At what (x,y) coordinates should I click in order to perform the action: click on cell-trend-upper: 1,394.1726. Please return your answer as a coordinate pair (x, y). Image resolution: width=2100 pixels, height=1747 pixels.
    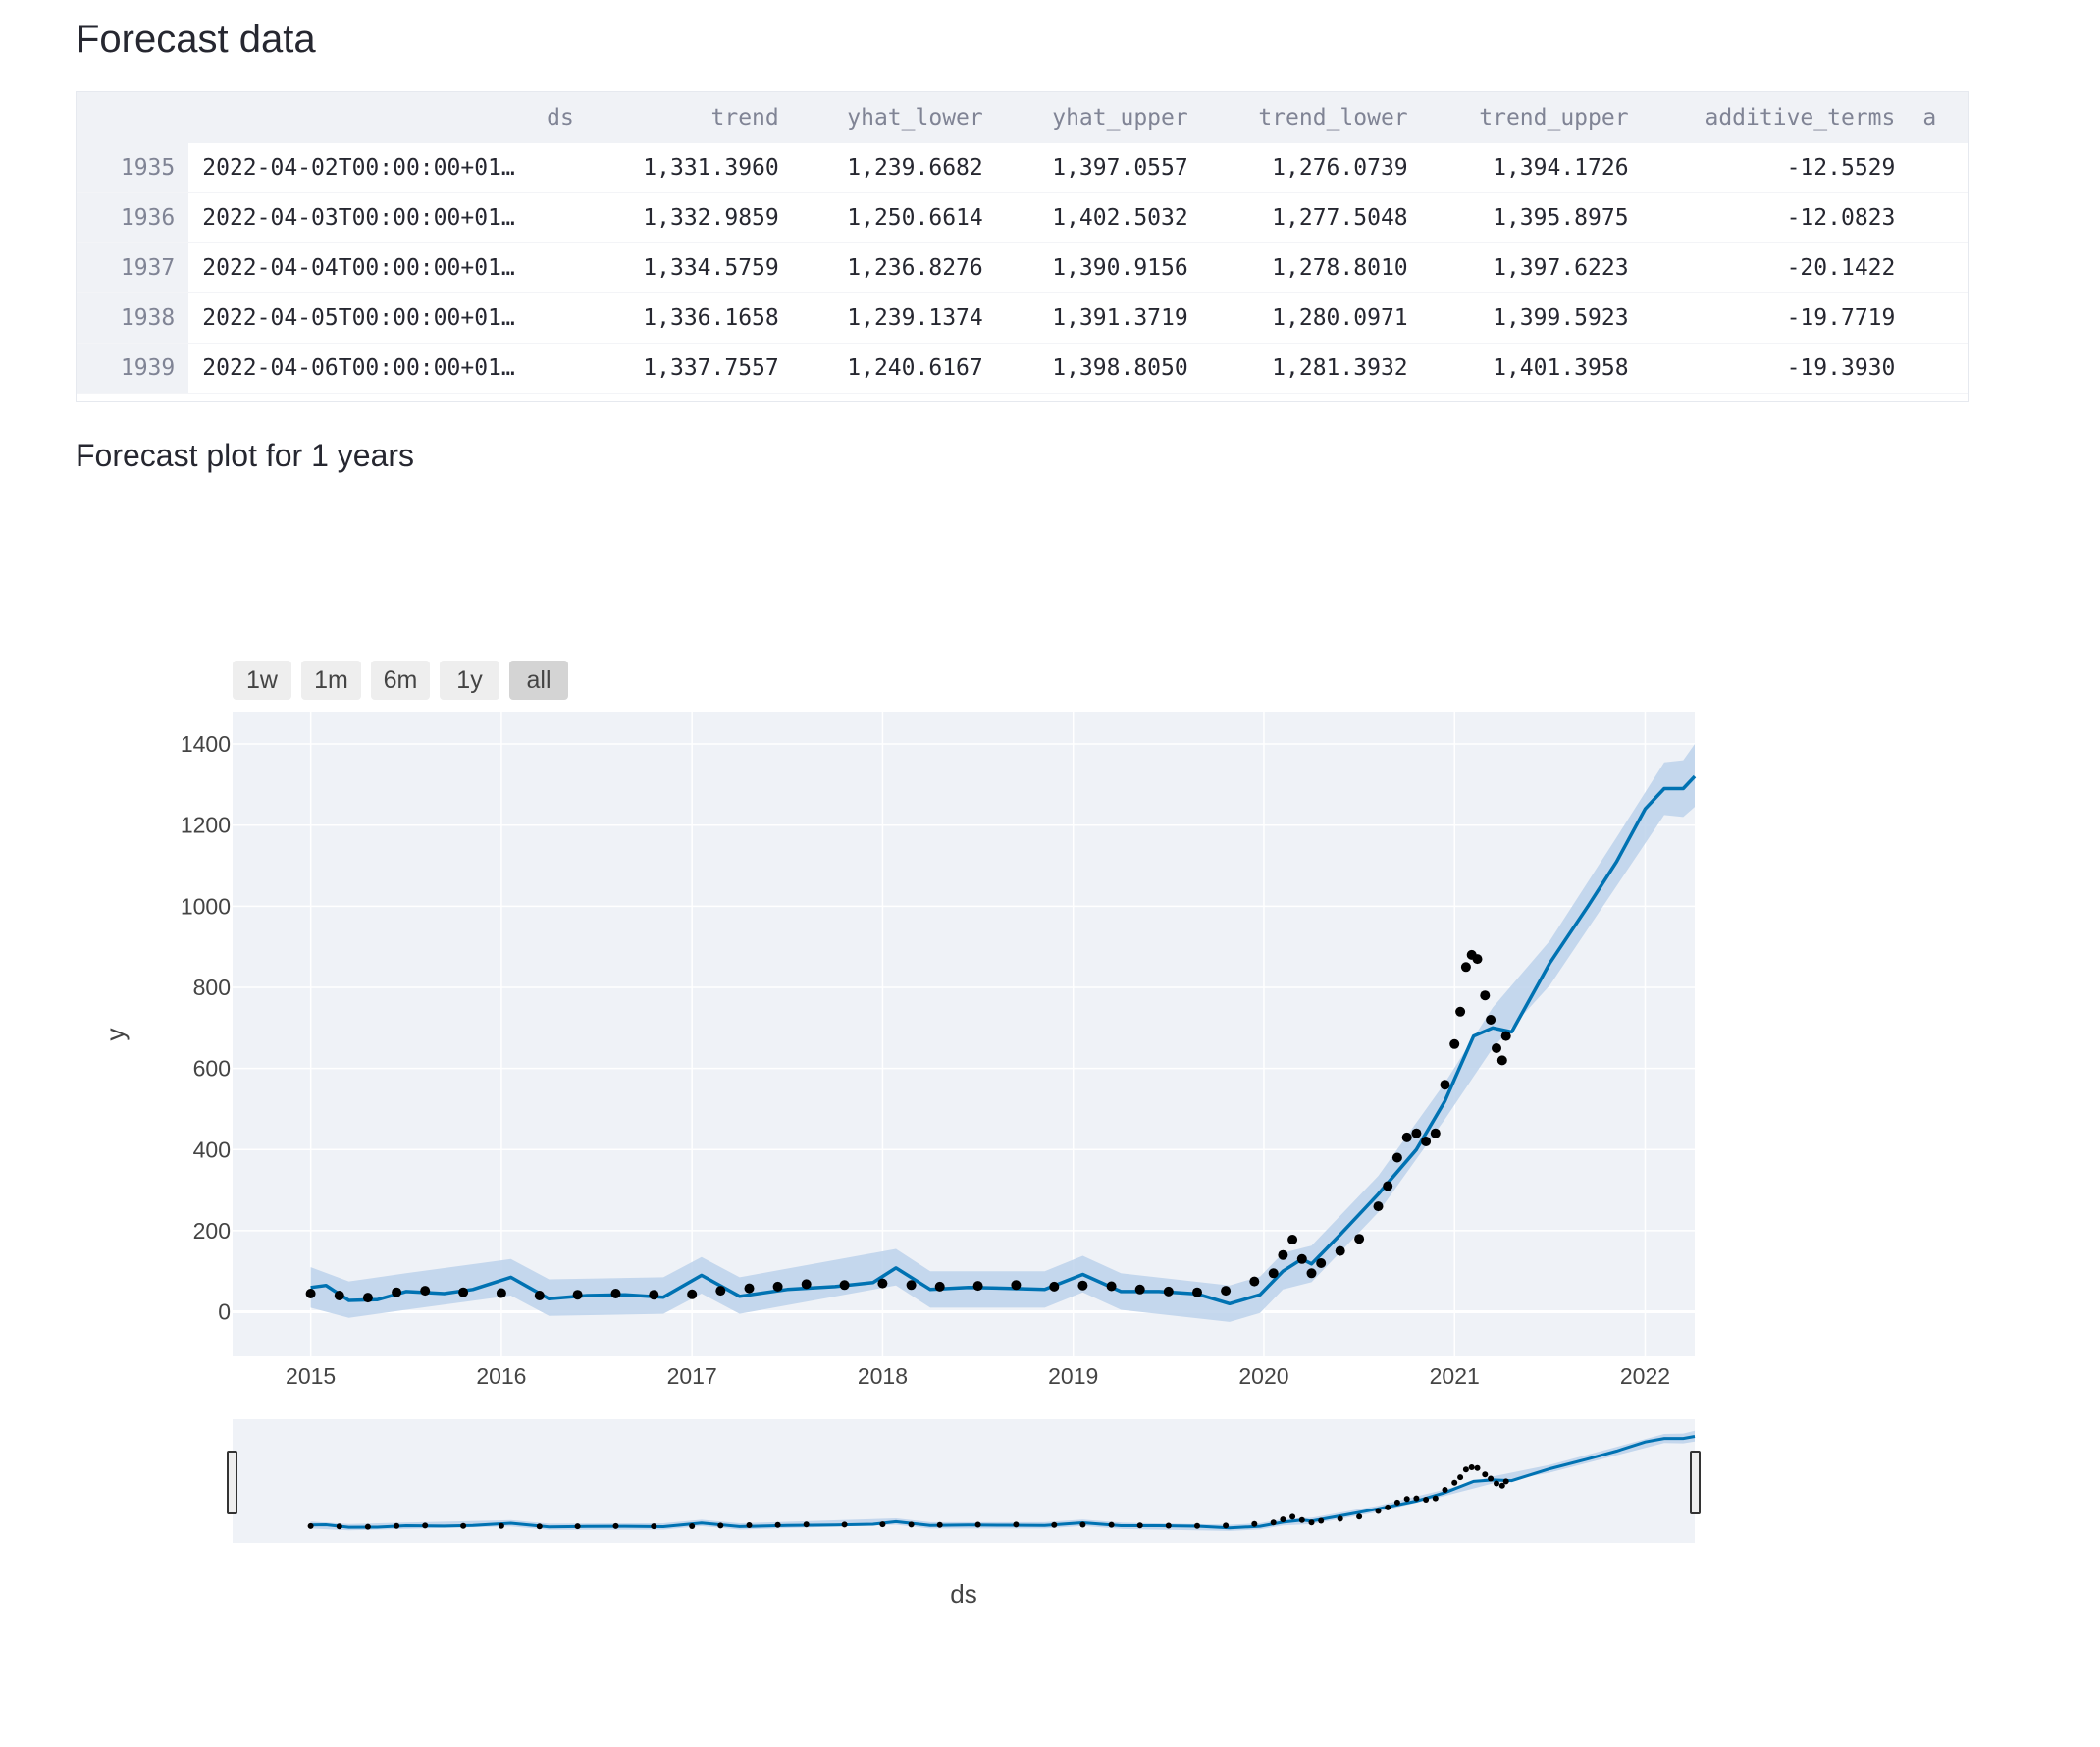
    Looking at the image, I should click on (1532, 168).